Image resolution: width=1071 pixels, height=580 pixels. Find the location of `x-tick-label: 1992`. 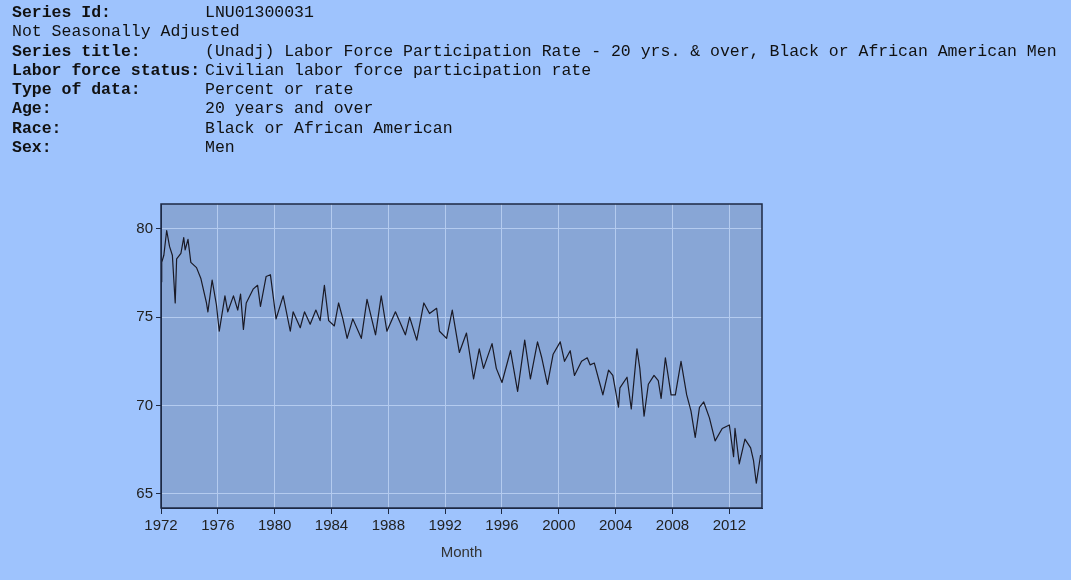

x-tick-label: 1992 is located at coordinates (445, 525).